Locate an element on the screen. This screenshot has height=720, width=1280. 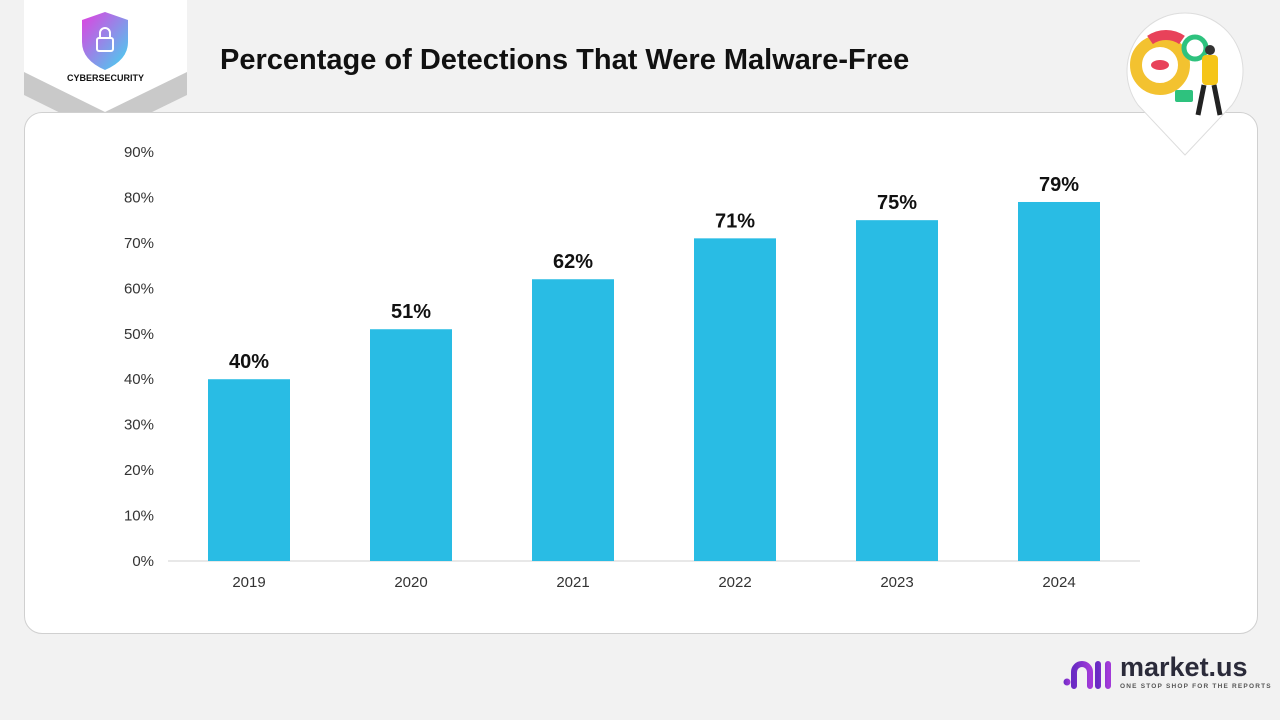
market-us-logo: market.us ONE STOP SHOP FOR THE REPORTS is located at coordinates (1166, 674).